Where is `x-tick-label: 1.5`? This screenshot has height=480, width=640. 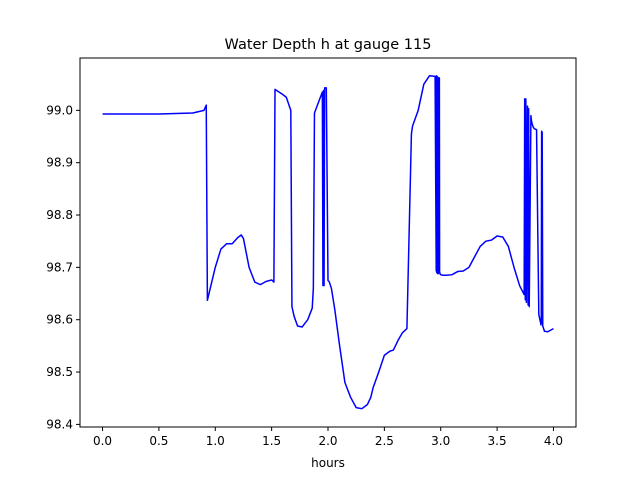 x-tick-label: 1.5 is located at coordinates (271, 441).